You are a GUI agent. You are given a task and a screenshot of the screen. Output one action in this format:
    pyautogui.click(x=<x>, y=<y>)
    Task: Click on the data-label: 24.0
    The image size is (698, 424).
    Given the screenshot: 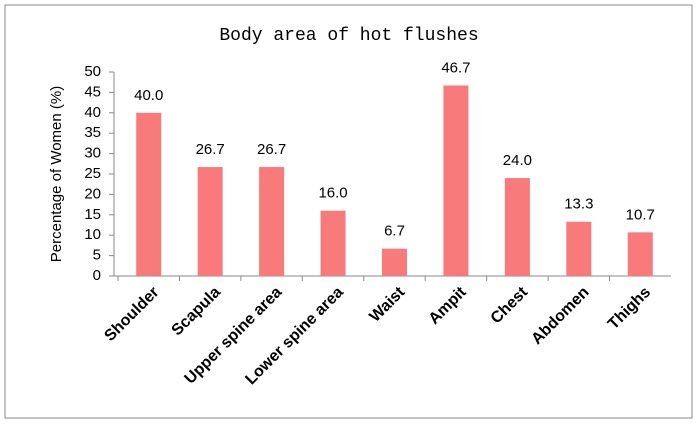 What is the action you would take?
    pyautogui.click(x=517, y=160)
    